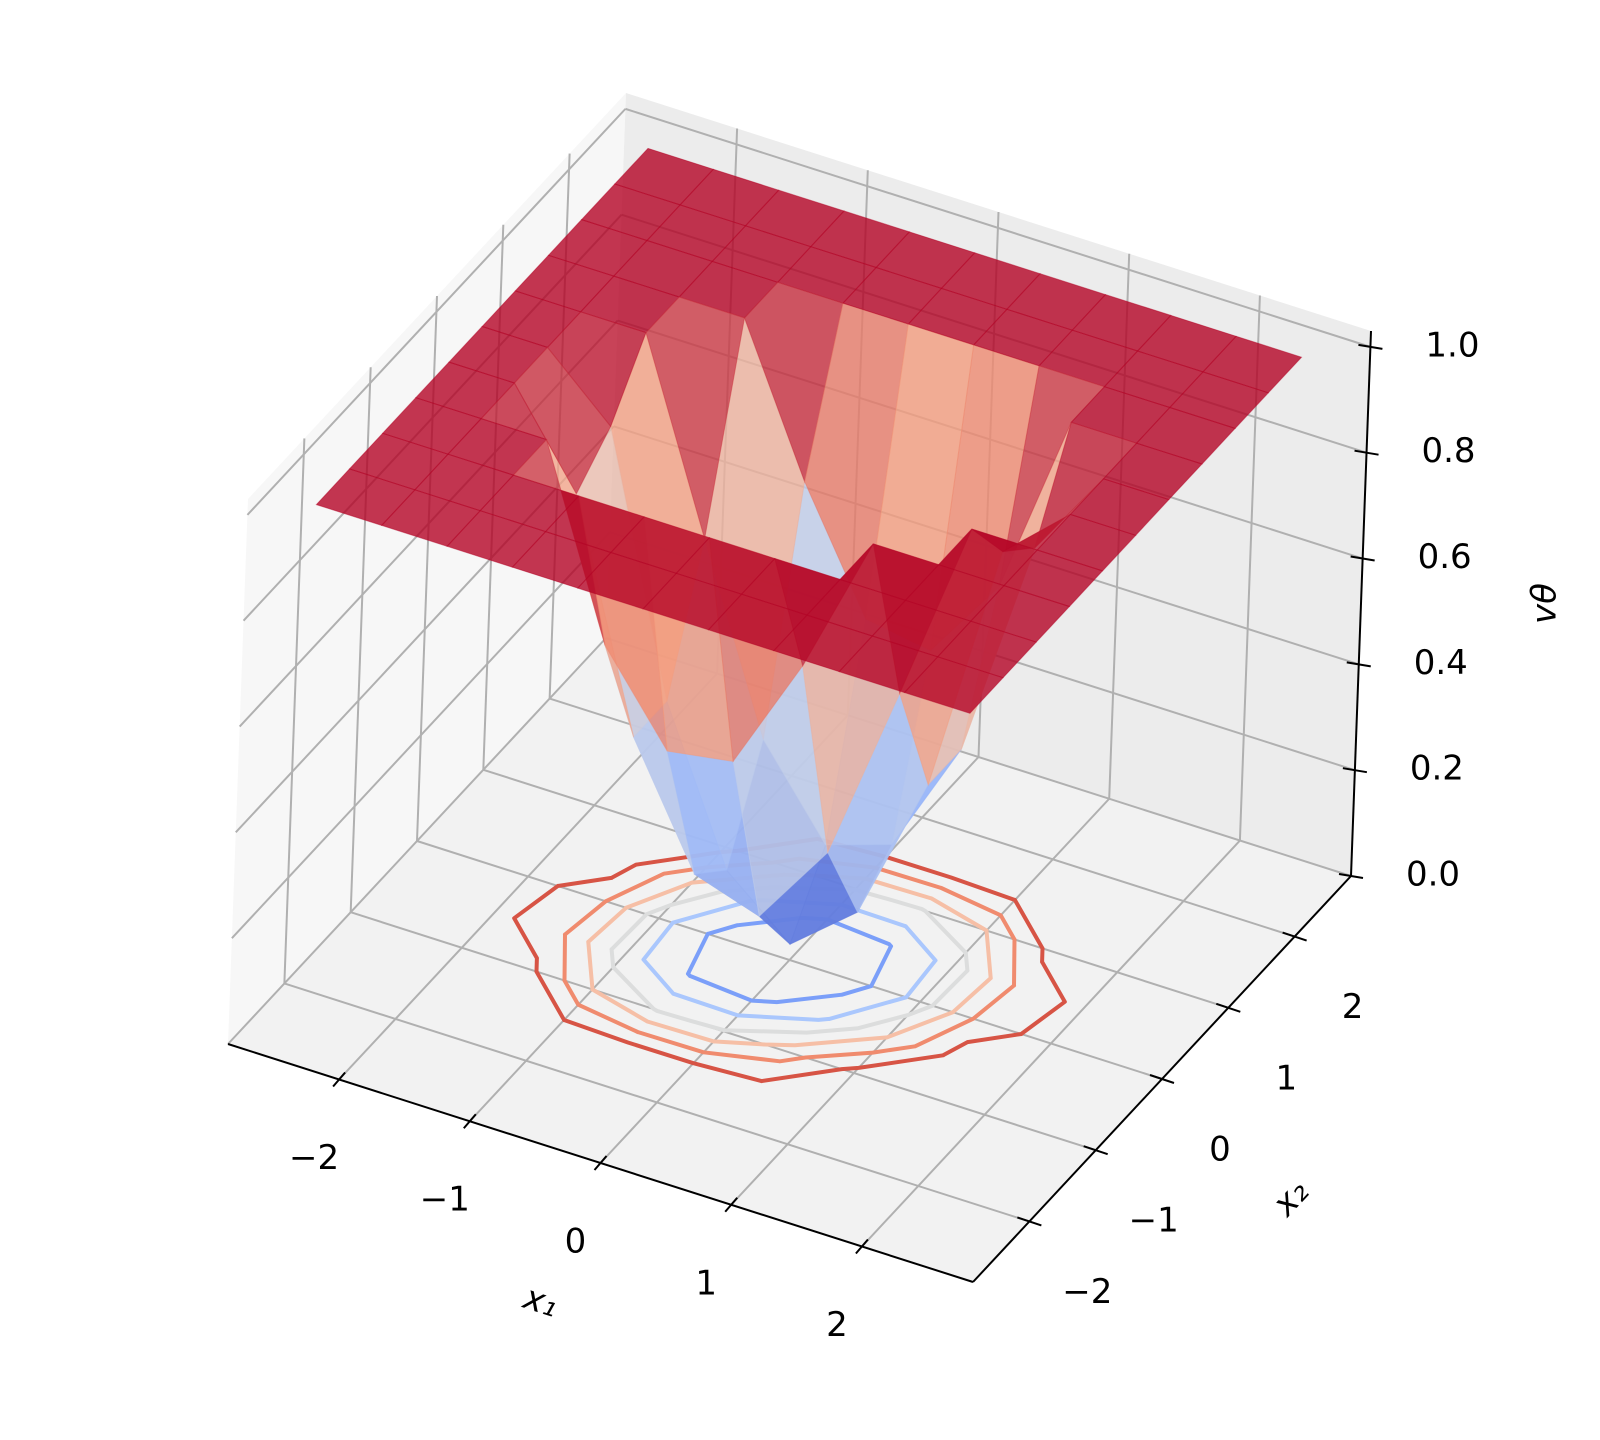  What do you see at coordinates (1361, 603) in the screenshot?
I see `z-axis-line` at bounding box center [1361, 603].